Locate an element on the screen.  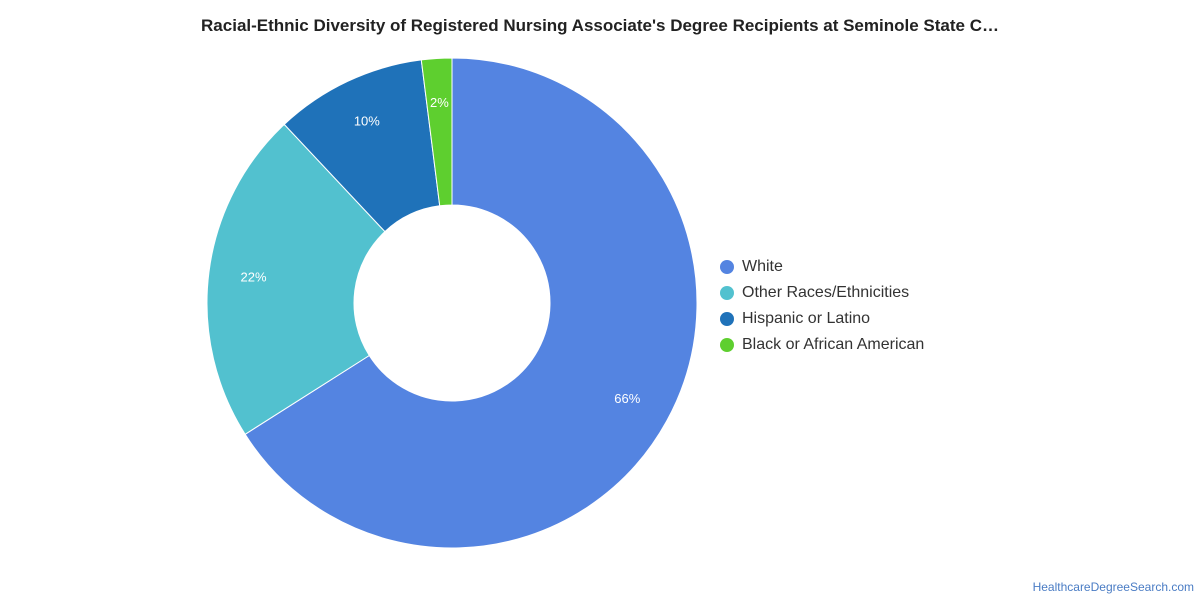
source-watermark: HealthcareDegreeSearch.com is located at coordinates (1113, 587).